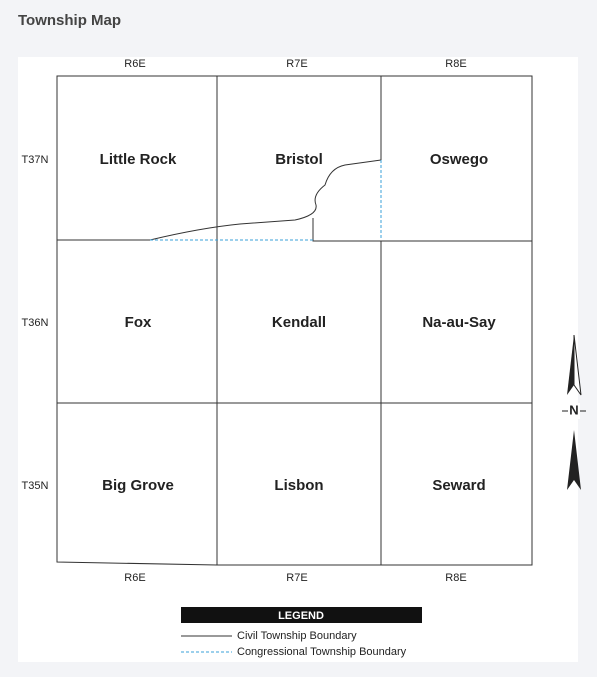  Describe the element at coordinates (35, 486) in the screenshot. I see `row-label: T35N` at that location.